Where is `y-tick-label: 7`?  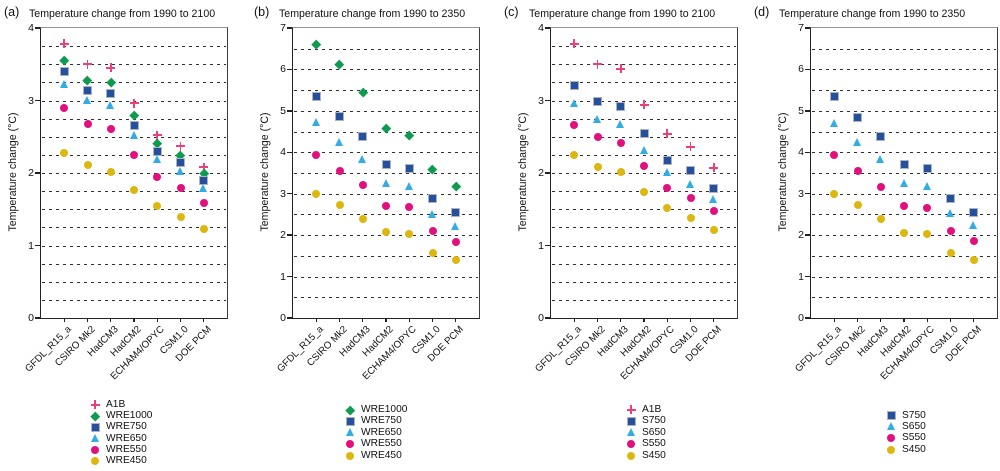
y-tick-label: 7 is located at coordinates (801, 28).